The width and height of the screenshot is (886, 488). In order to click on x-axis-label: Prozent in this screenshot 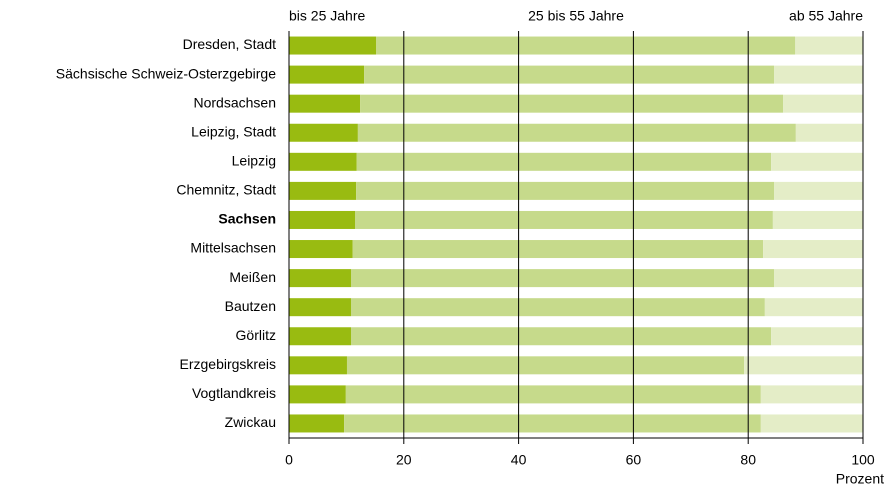, I will do `click(860, 479)`.